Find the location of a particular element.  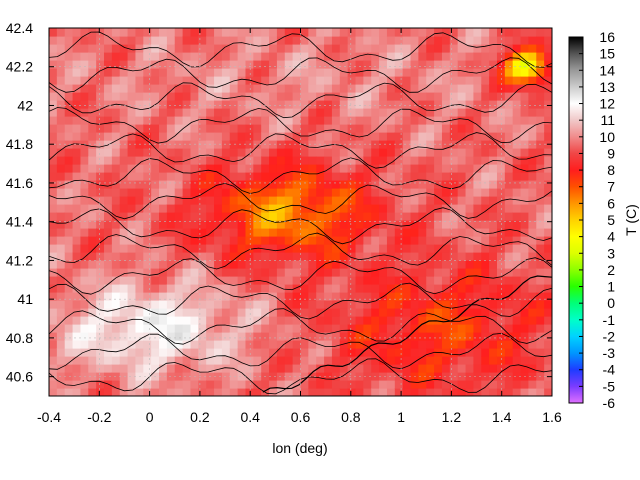

contour-line is located at coordinates (300, 125).